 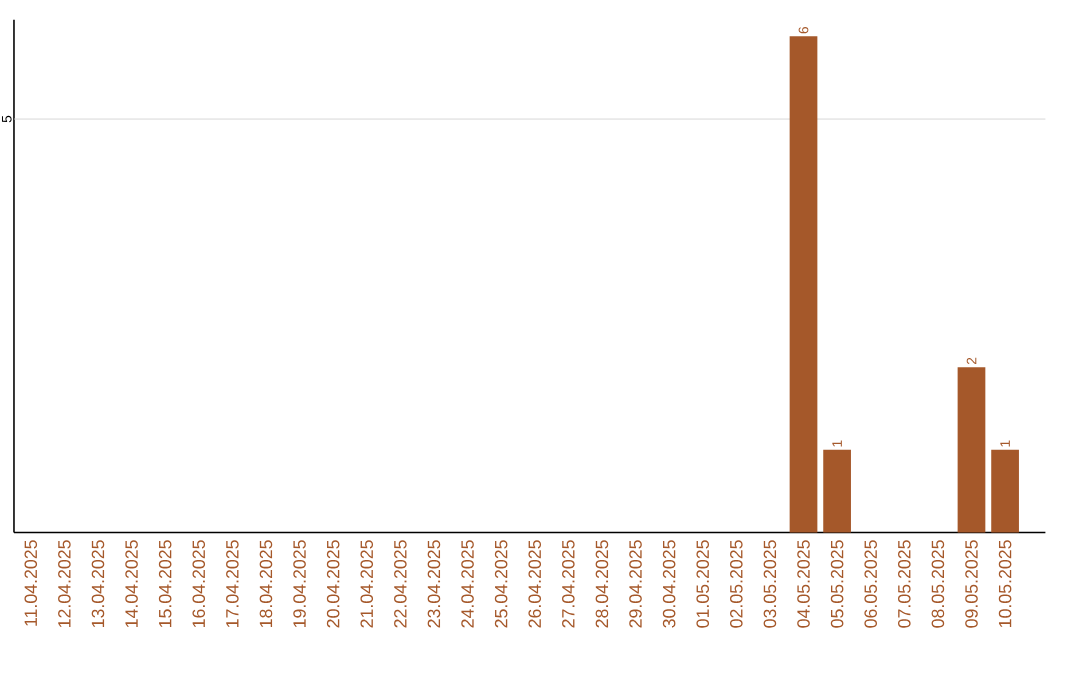 What do you see at coordinates (837, 584) in the screenshot?
I see `x-tick-label: 05.05.2025` at bounding box center [837, 584].